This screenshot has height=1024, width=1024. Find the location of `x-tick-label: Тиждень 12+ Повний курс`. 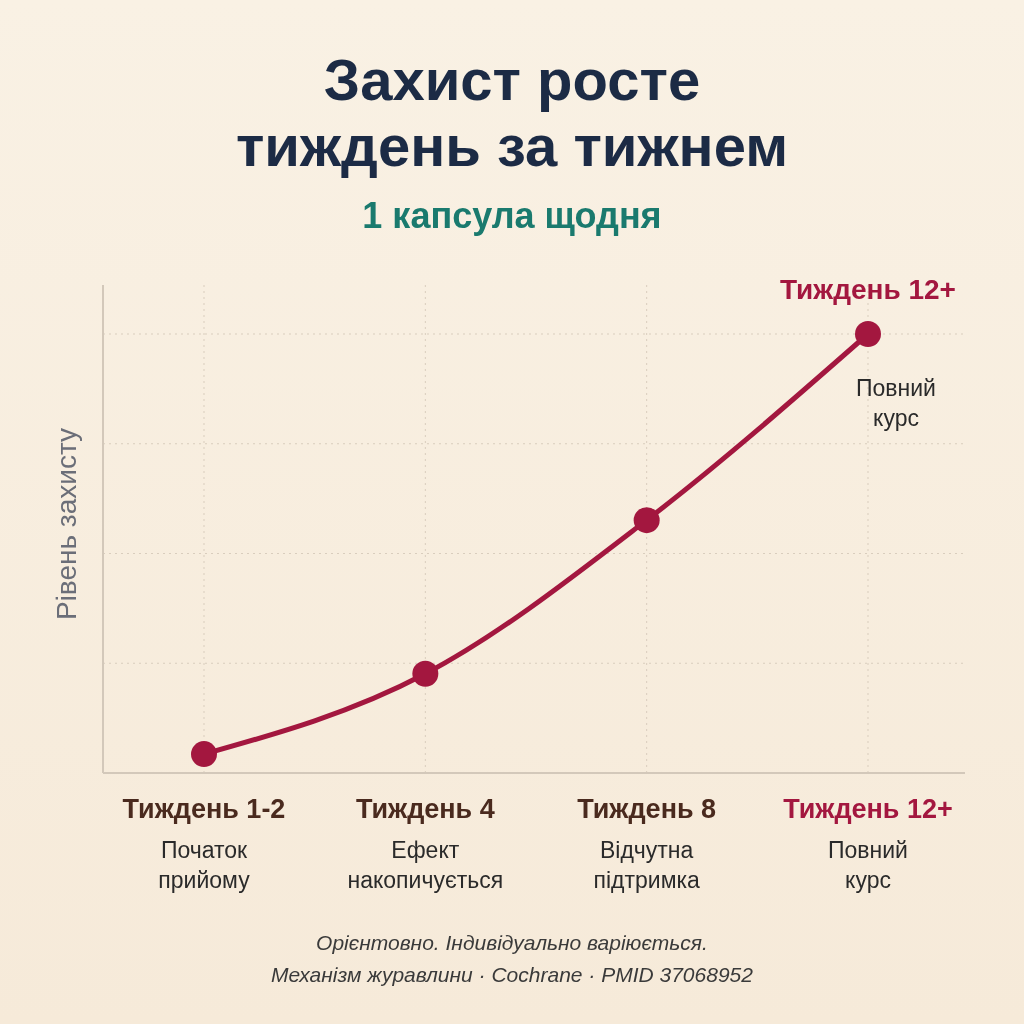

x-tick-label: Тиждень 12+ Повний курс is located at coordinates (868, 843).